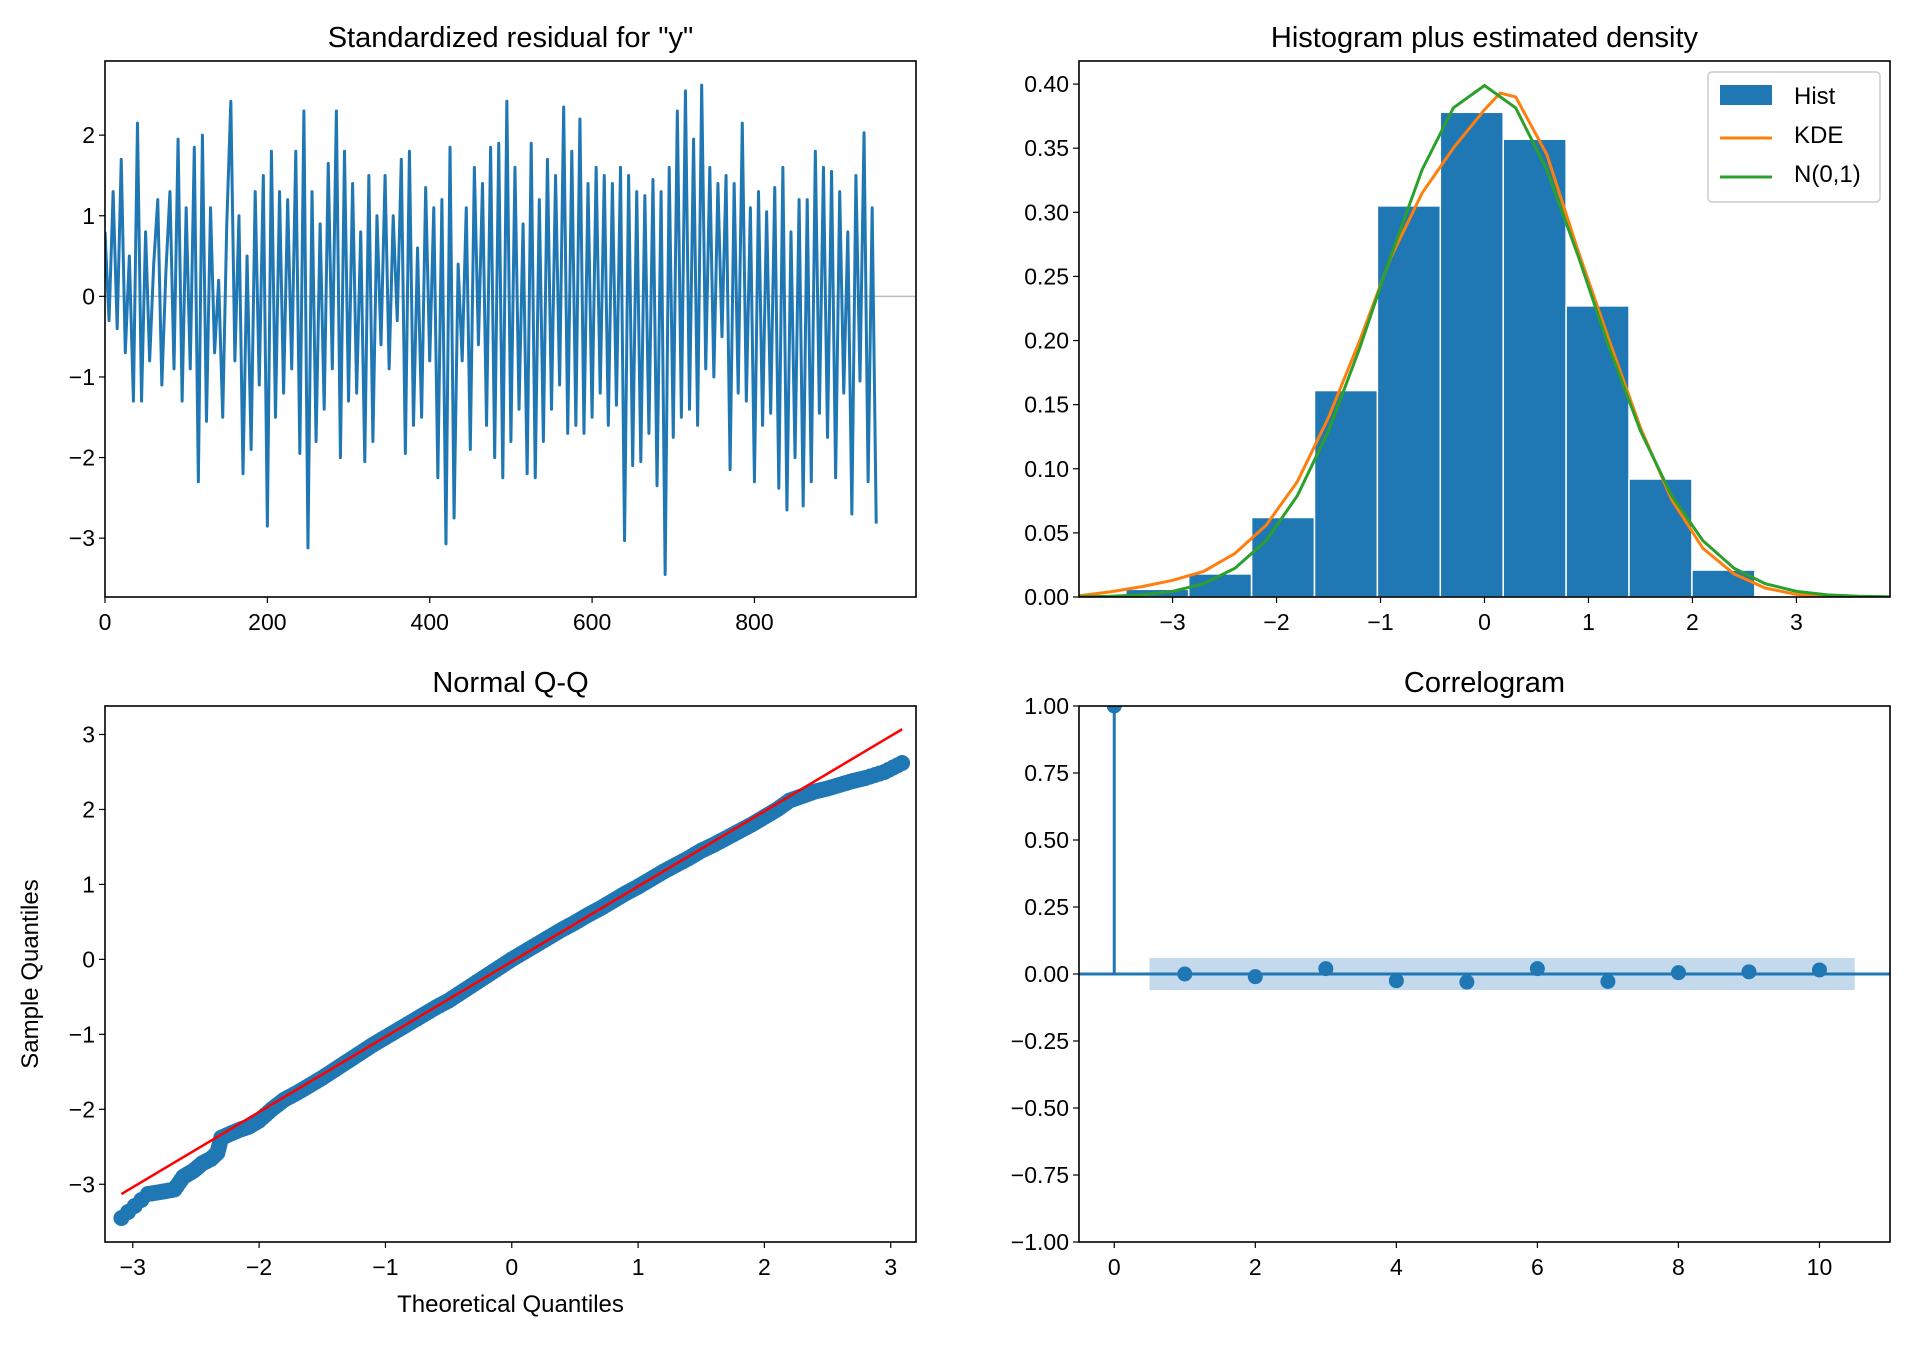 The height and width of the screenshot is (1346, 1909). What do you see at coordinates (1040, 1108) in the screenshot?
I see `y-tick-label: −0.50` at bounding box center [1040, 1108].